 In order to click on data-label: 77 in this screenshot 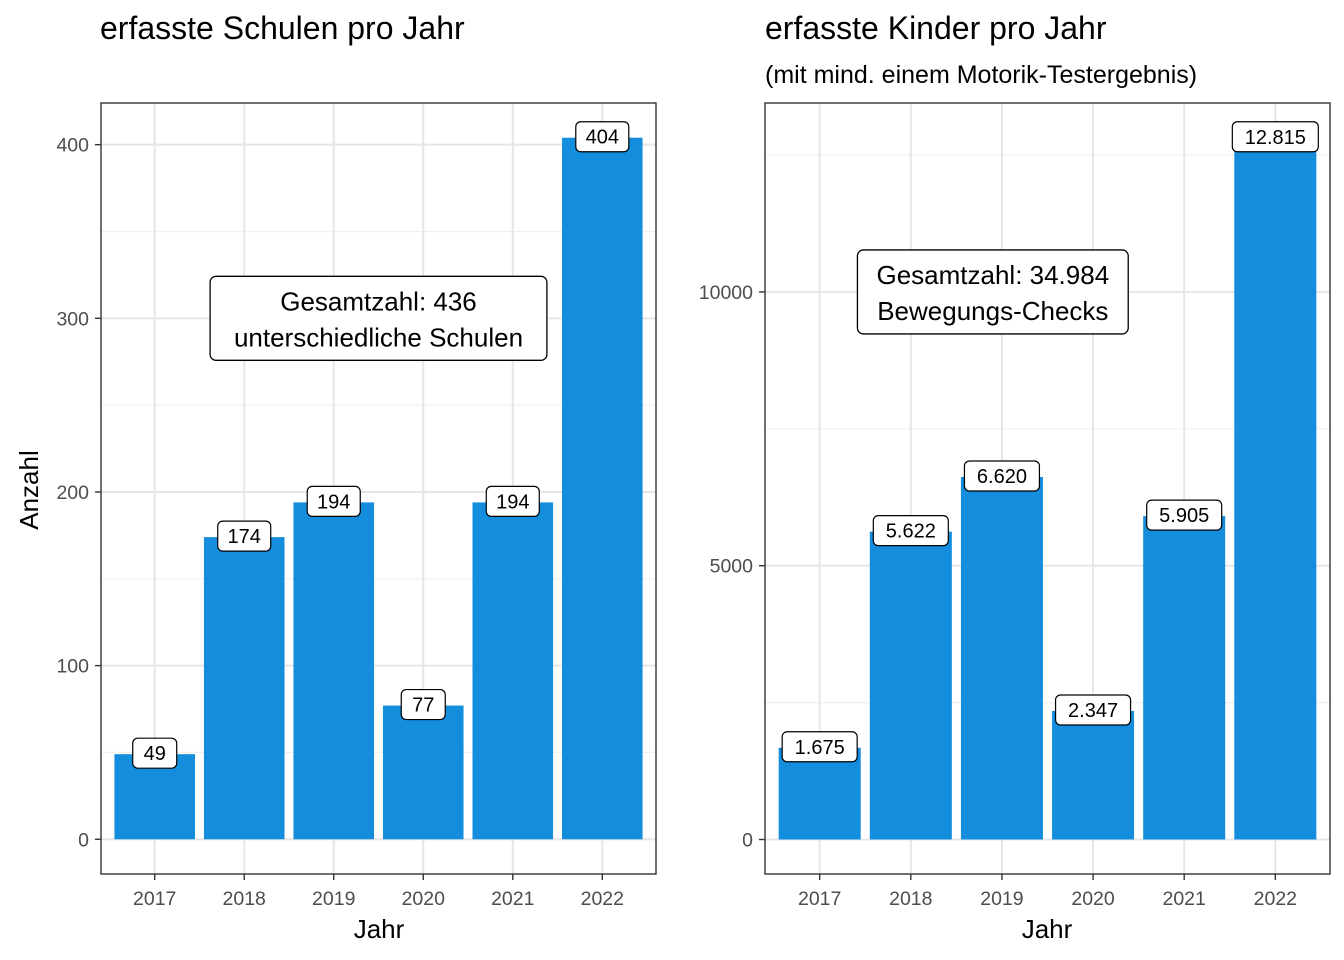, I will do `click(423, 706)`.